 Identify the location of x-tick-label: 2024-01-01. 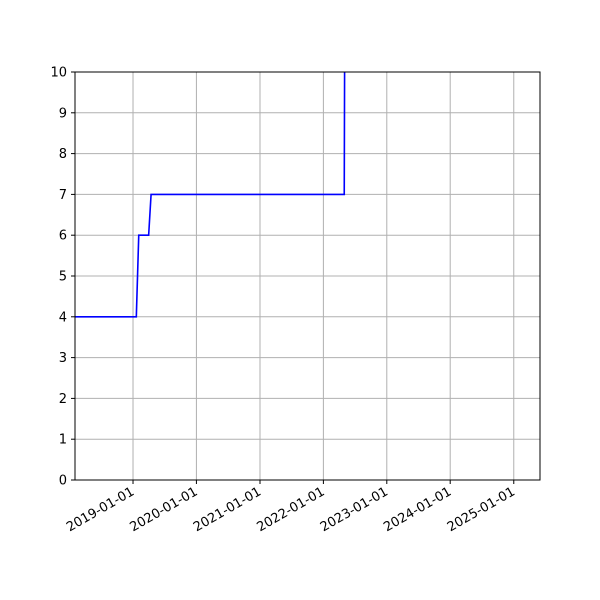
(417, 509).